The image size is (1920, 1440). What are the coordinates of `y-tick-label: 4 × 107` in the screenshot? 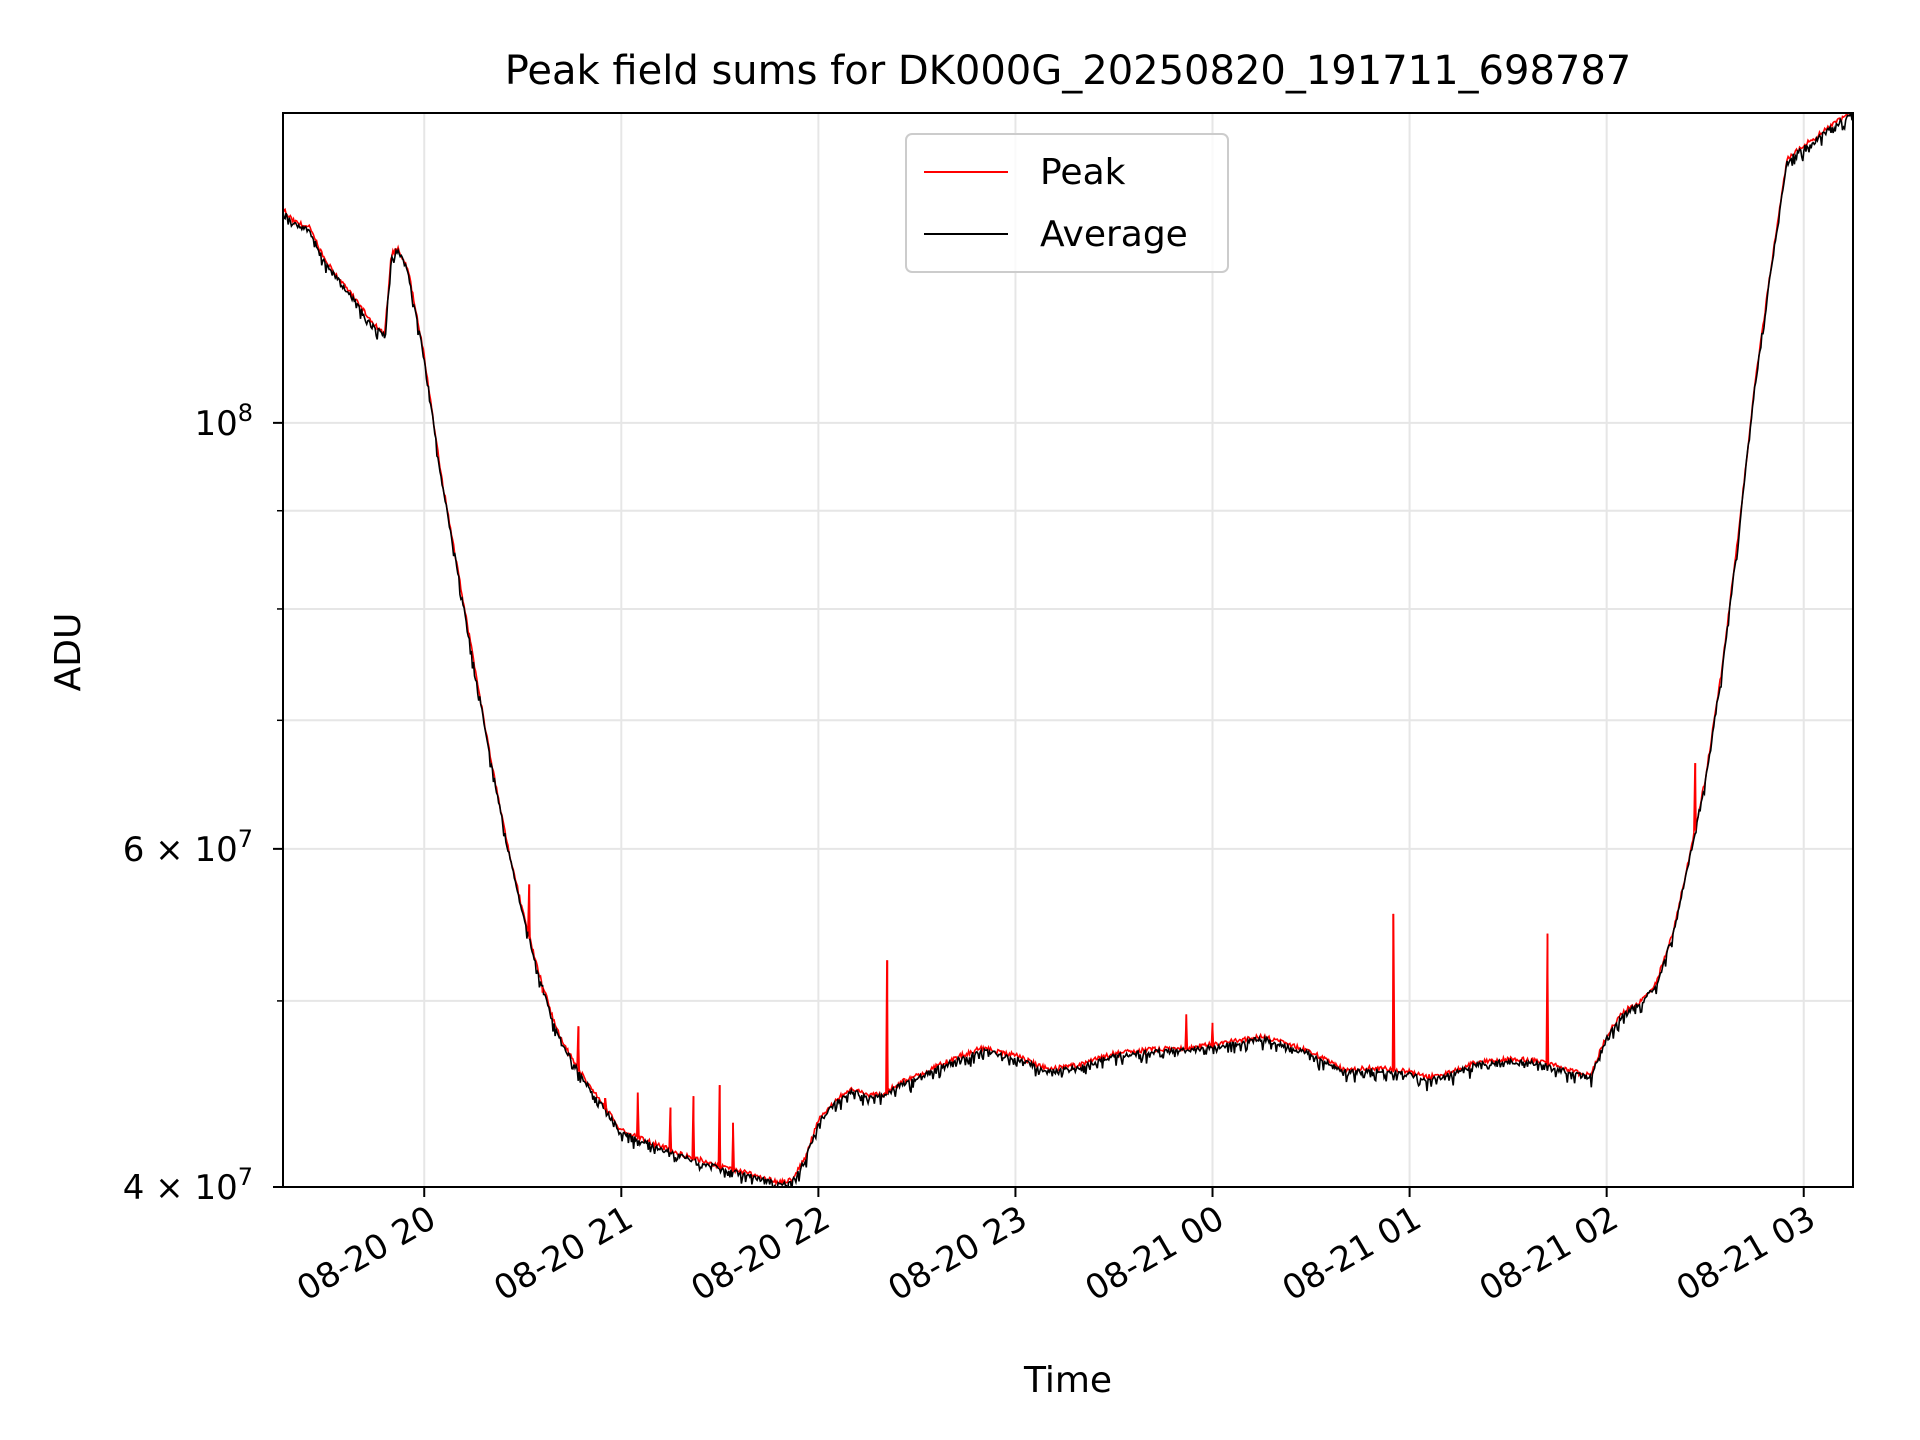 It's located at (188, 1185).